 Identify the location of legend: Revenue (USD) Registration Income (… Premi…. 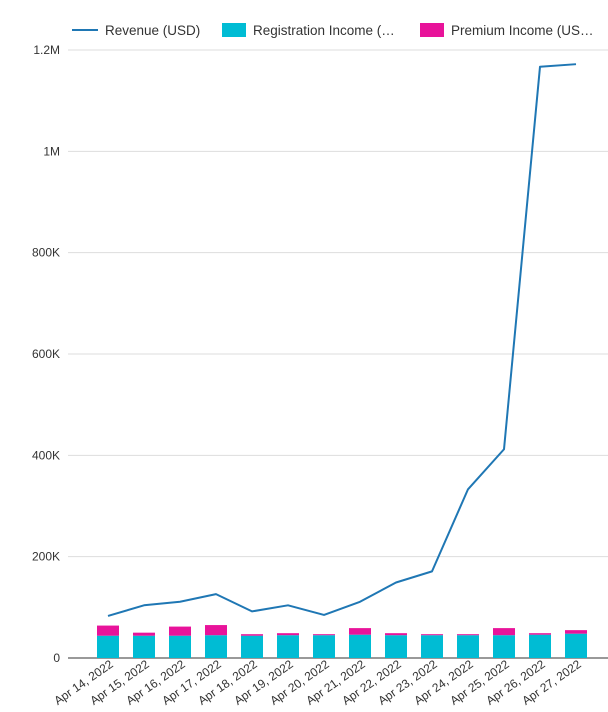
(333, 30).